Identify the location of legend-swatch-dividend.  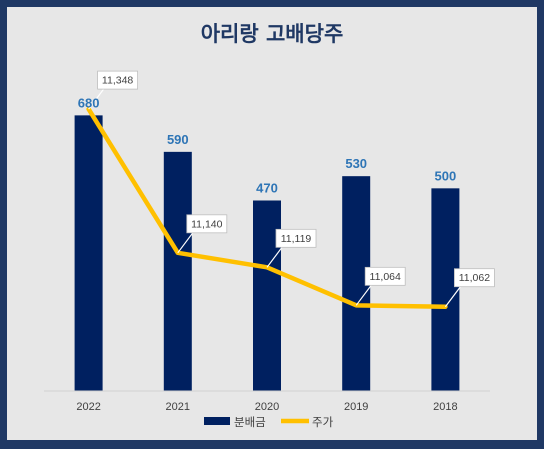
(217, 421).